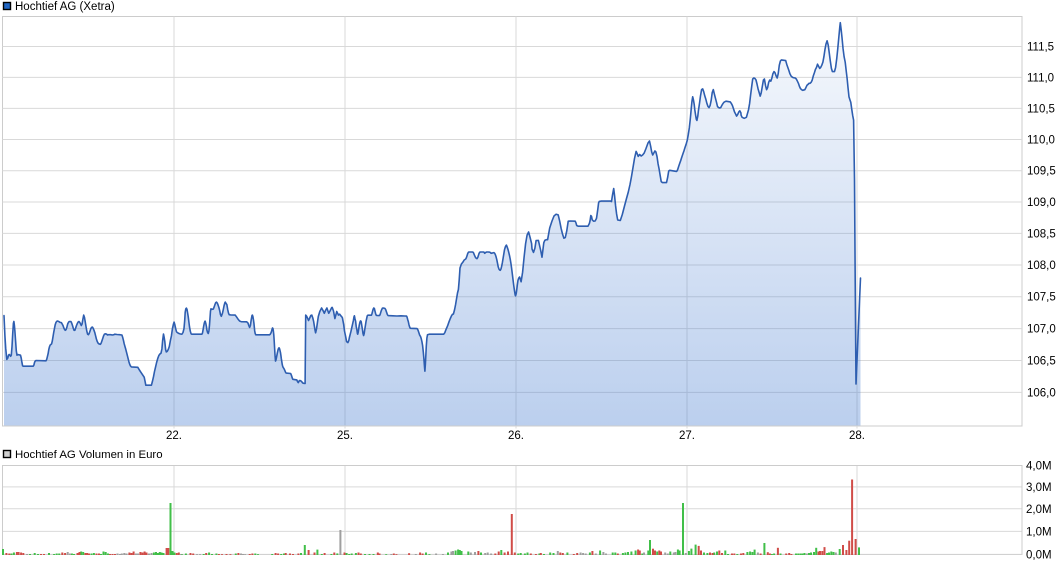 The image size is (1064, 570). I want to click on svg-text: 22., so click(174, 436).